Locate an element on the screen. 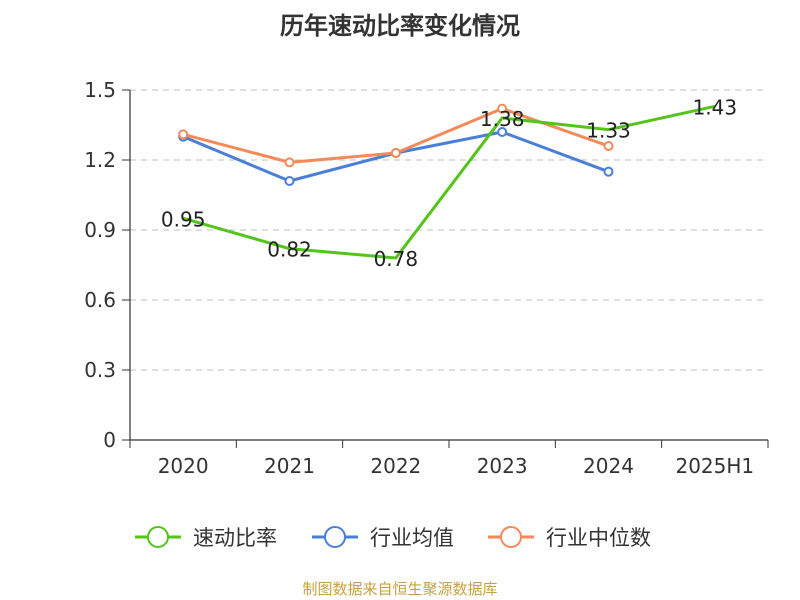  legend-label: 行业中位数 is located at coordinates (598, 538).